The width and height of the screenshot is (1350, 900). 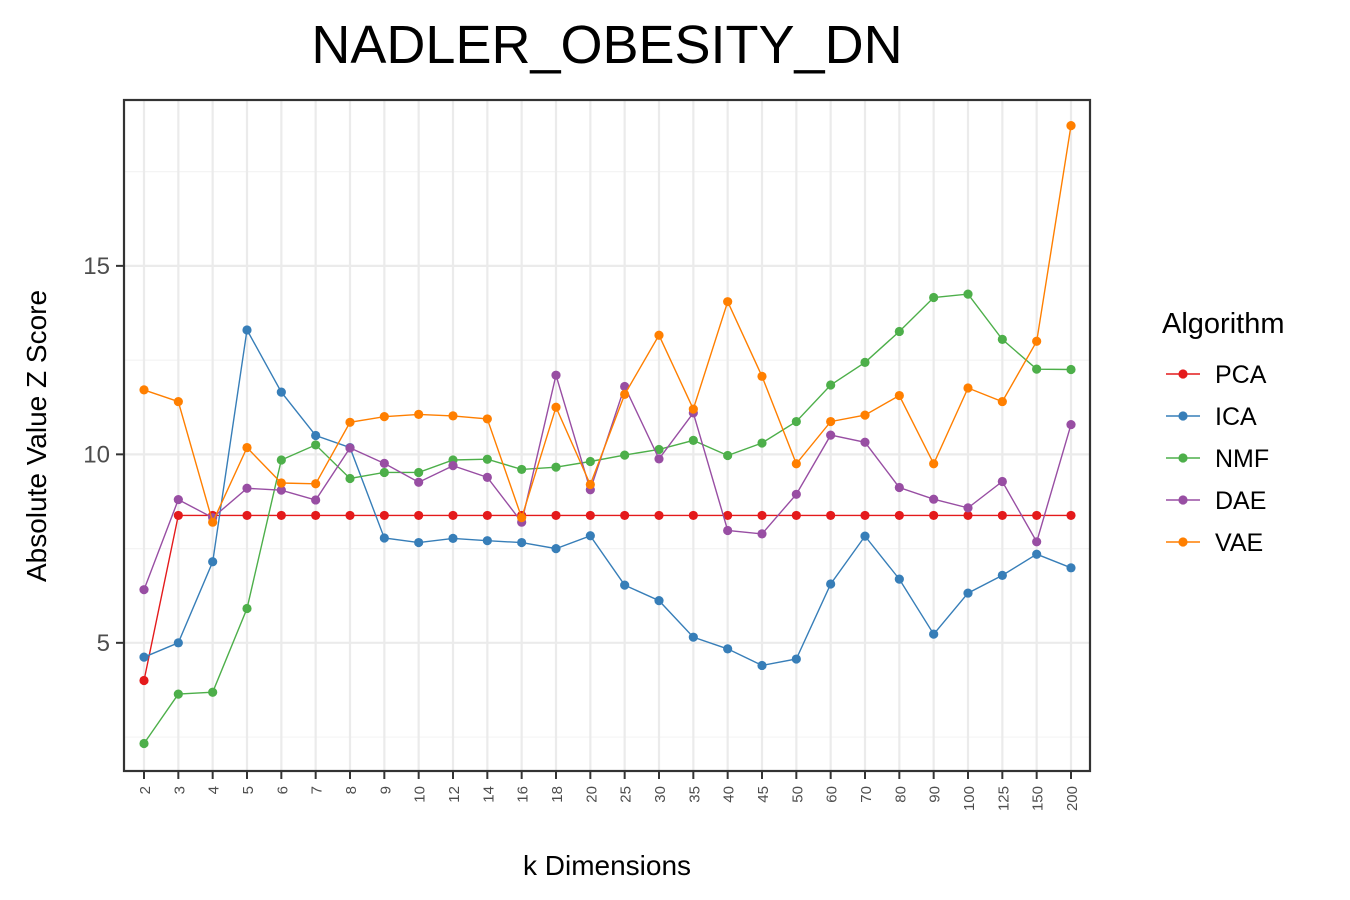 I want to click on x-tick-label: 90, so click(x=935, y=794).